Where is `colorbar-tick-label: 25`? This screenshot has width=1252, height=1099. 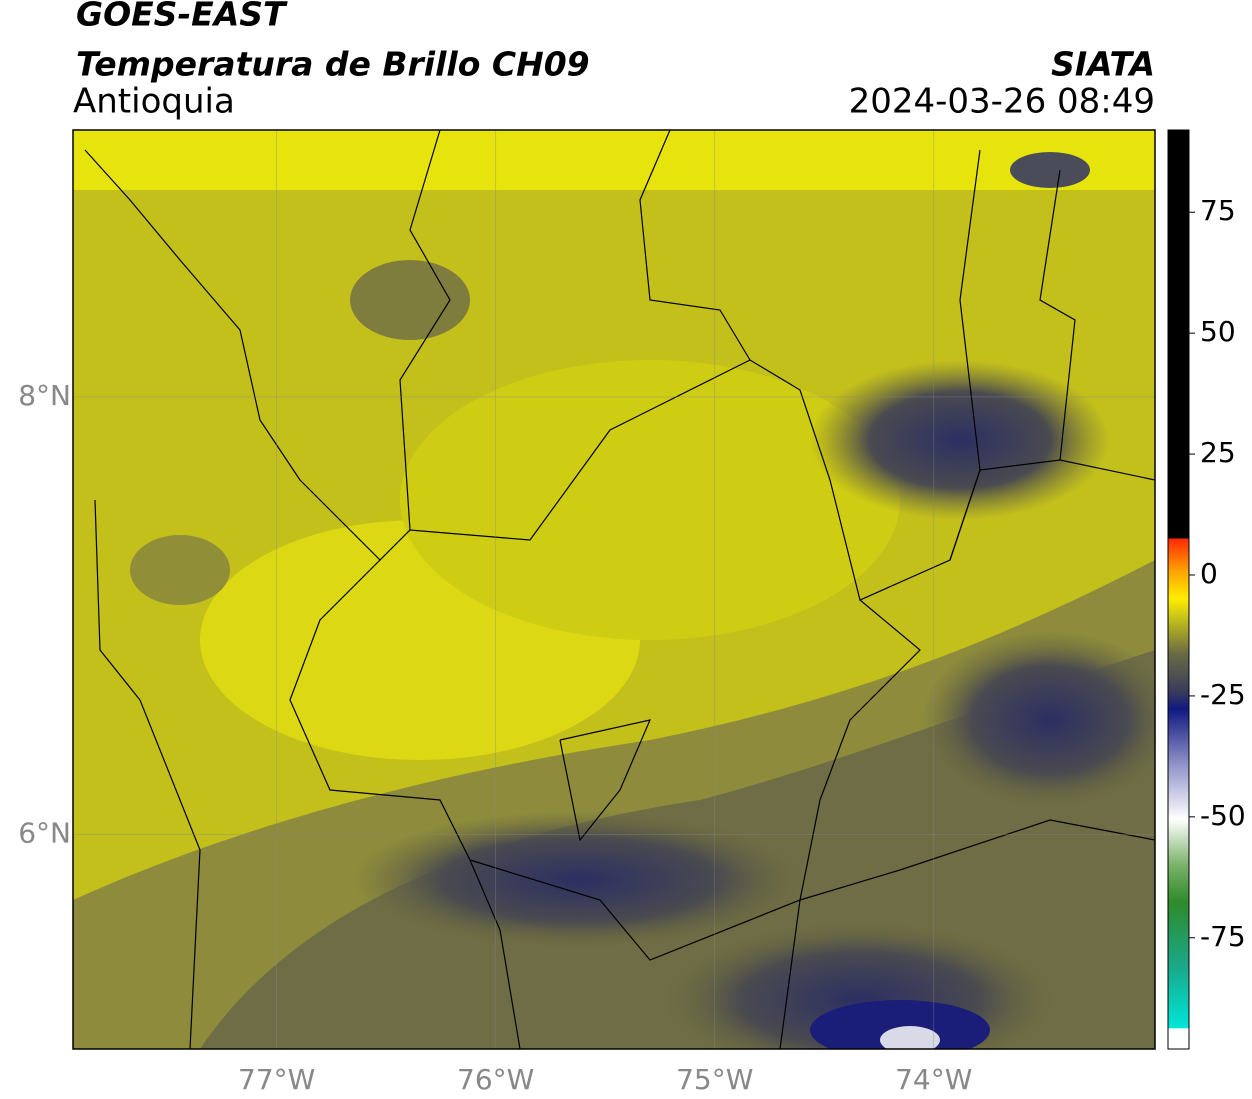 colorbar-tick-label: 25 is located at coordinates (1218, 452).